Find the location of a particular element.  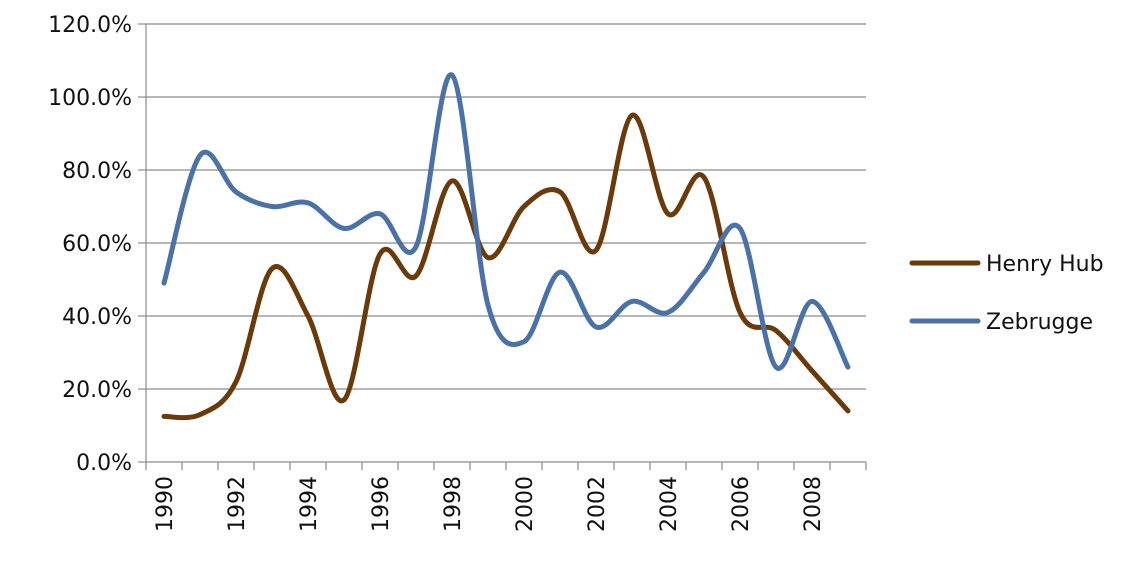

legend-label-zebrugge: Zebrugge is located at coordinates (1039, 322).